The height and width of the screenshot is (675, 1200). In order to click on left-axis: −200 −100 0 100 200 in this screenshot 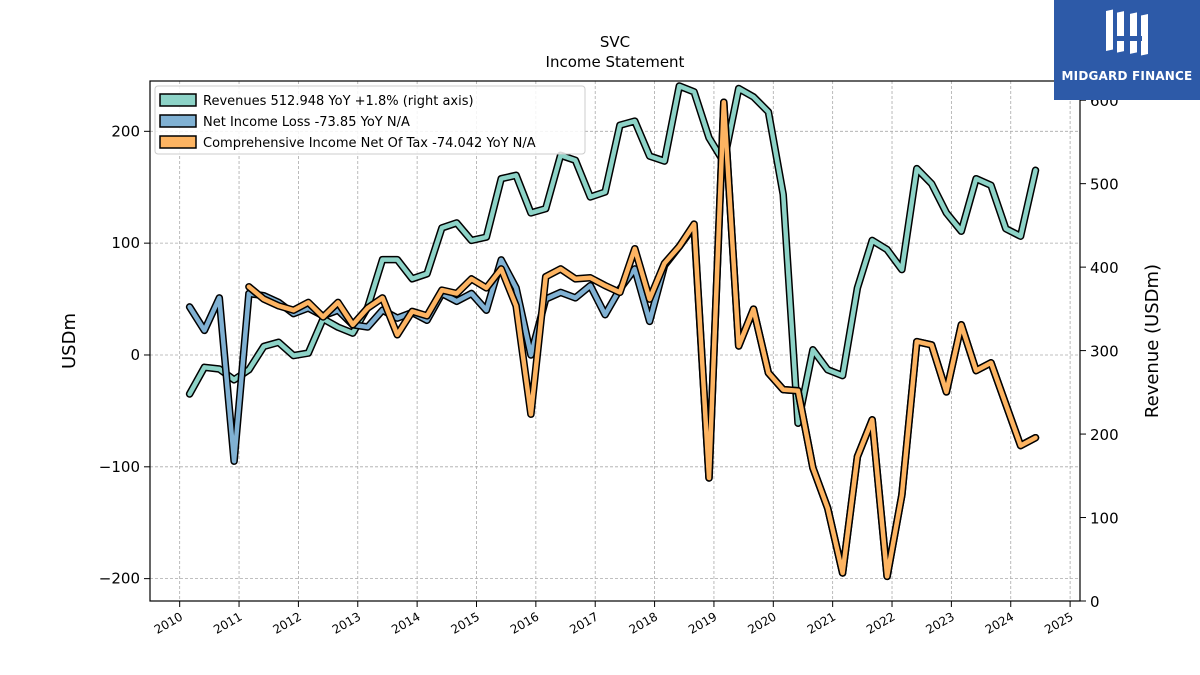, I will do `click(124, 355)`.